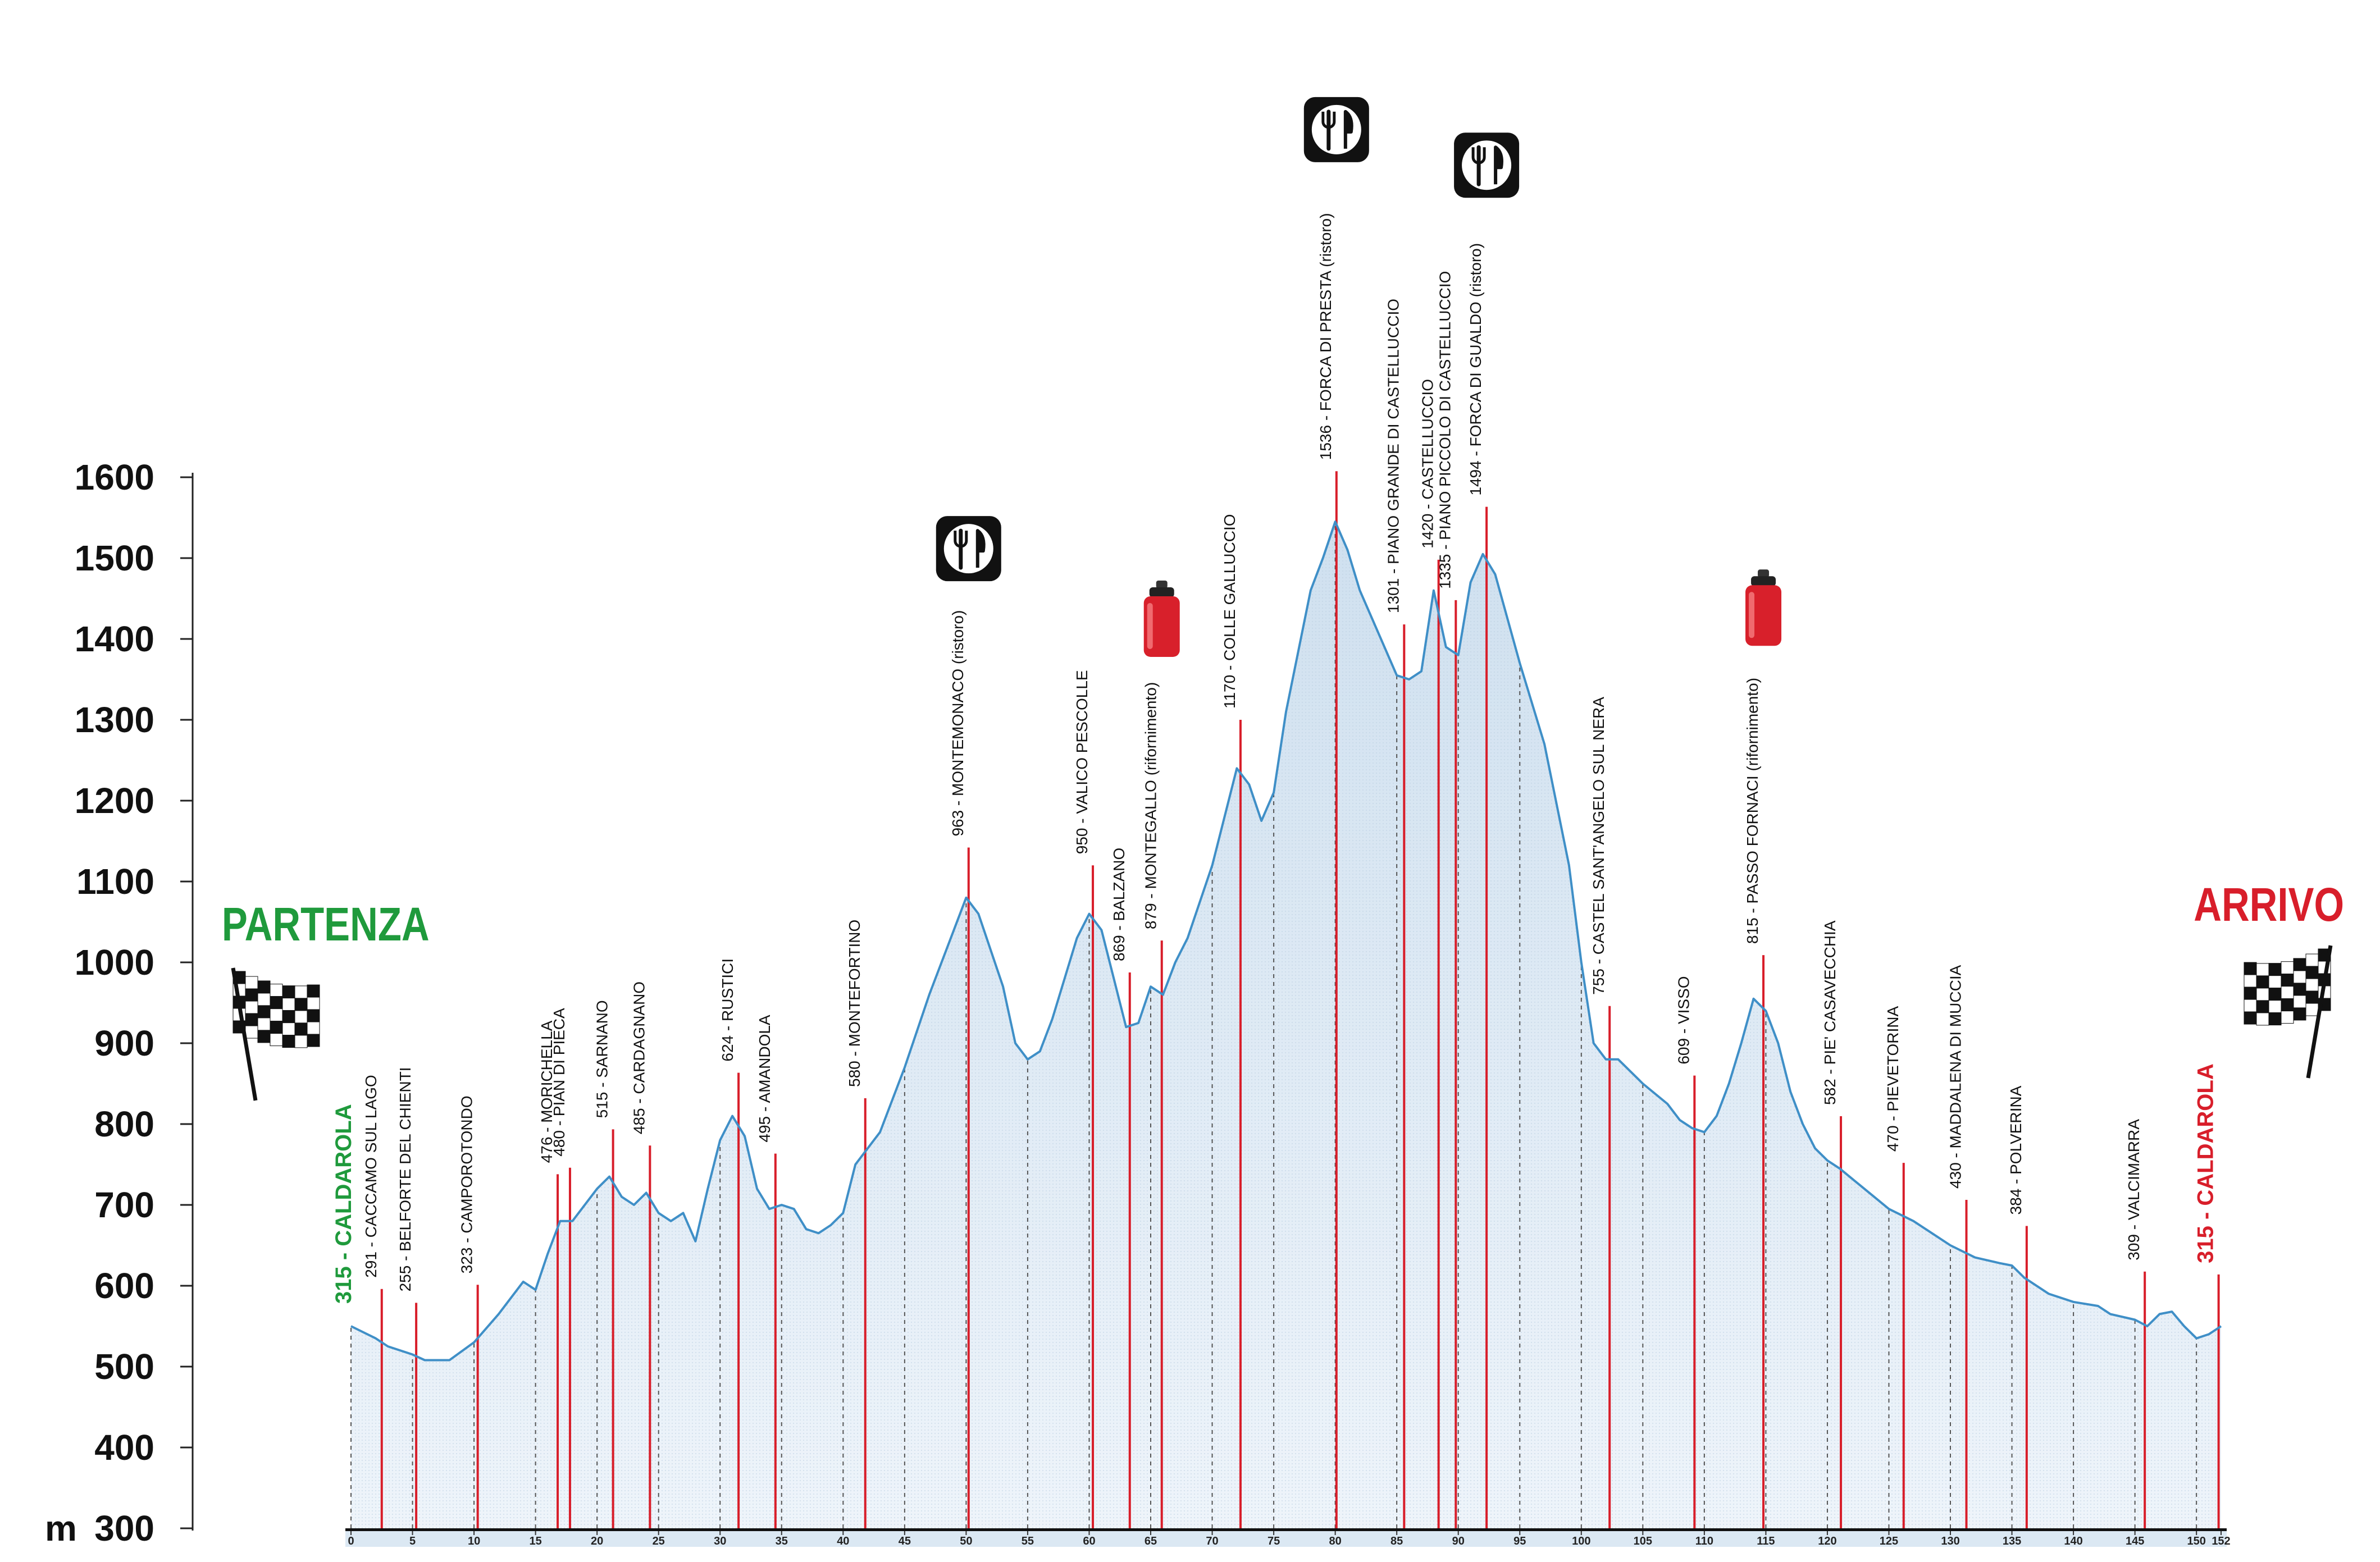 The height and width of the screenshot is (1562, 2380). What do you see at coordinates (115, 881) in the screenshot?
I see `y-tick-label: 1100` at bounding box center [115, 881].